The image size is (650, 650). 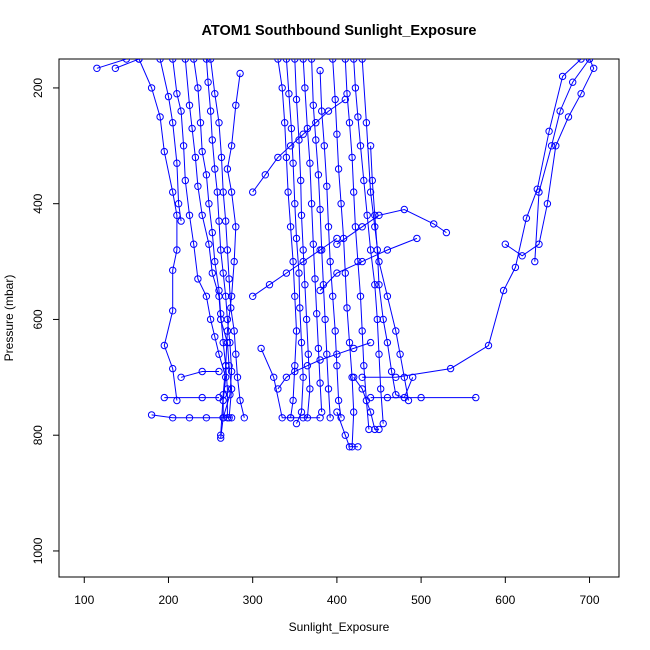 What do you see at coordinates (168, 600) in the screenshot?
I see `x-tick-label: 200` at bounding box center [168, 600].